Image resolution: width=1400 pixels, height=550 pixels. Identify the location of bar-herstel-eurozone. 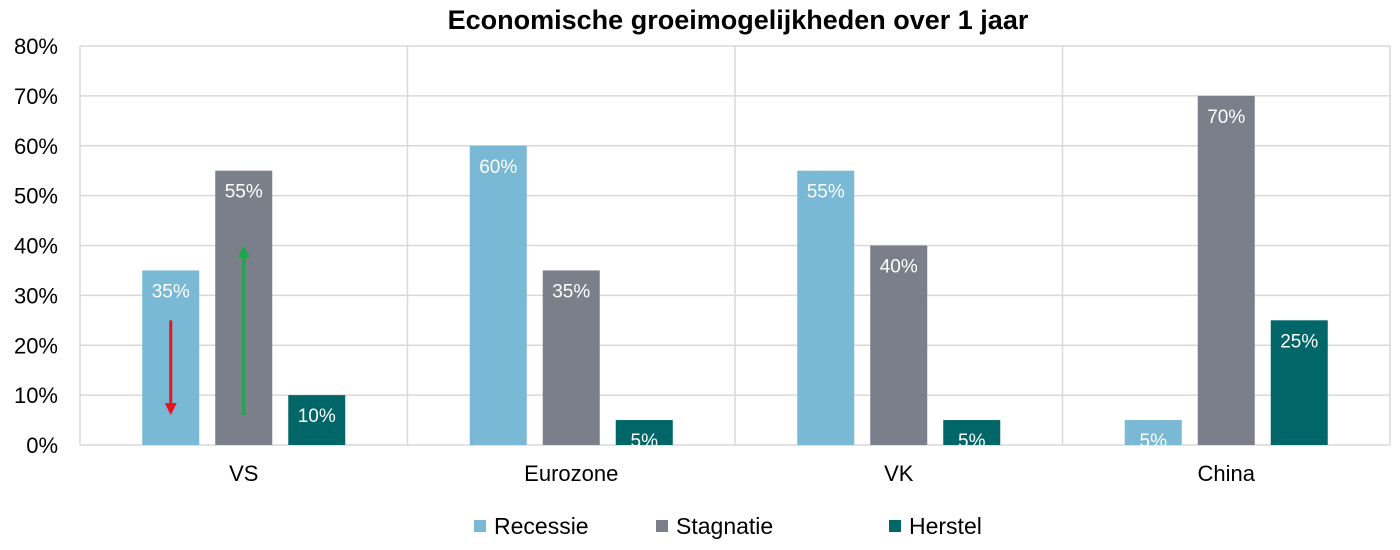
(644, 432).